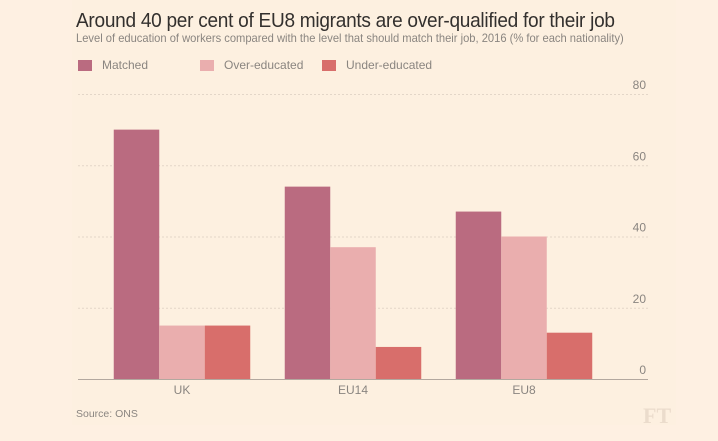 The image size is (718, 441). I want to click on x-tick-label: EU8, so click(524, 390).